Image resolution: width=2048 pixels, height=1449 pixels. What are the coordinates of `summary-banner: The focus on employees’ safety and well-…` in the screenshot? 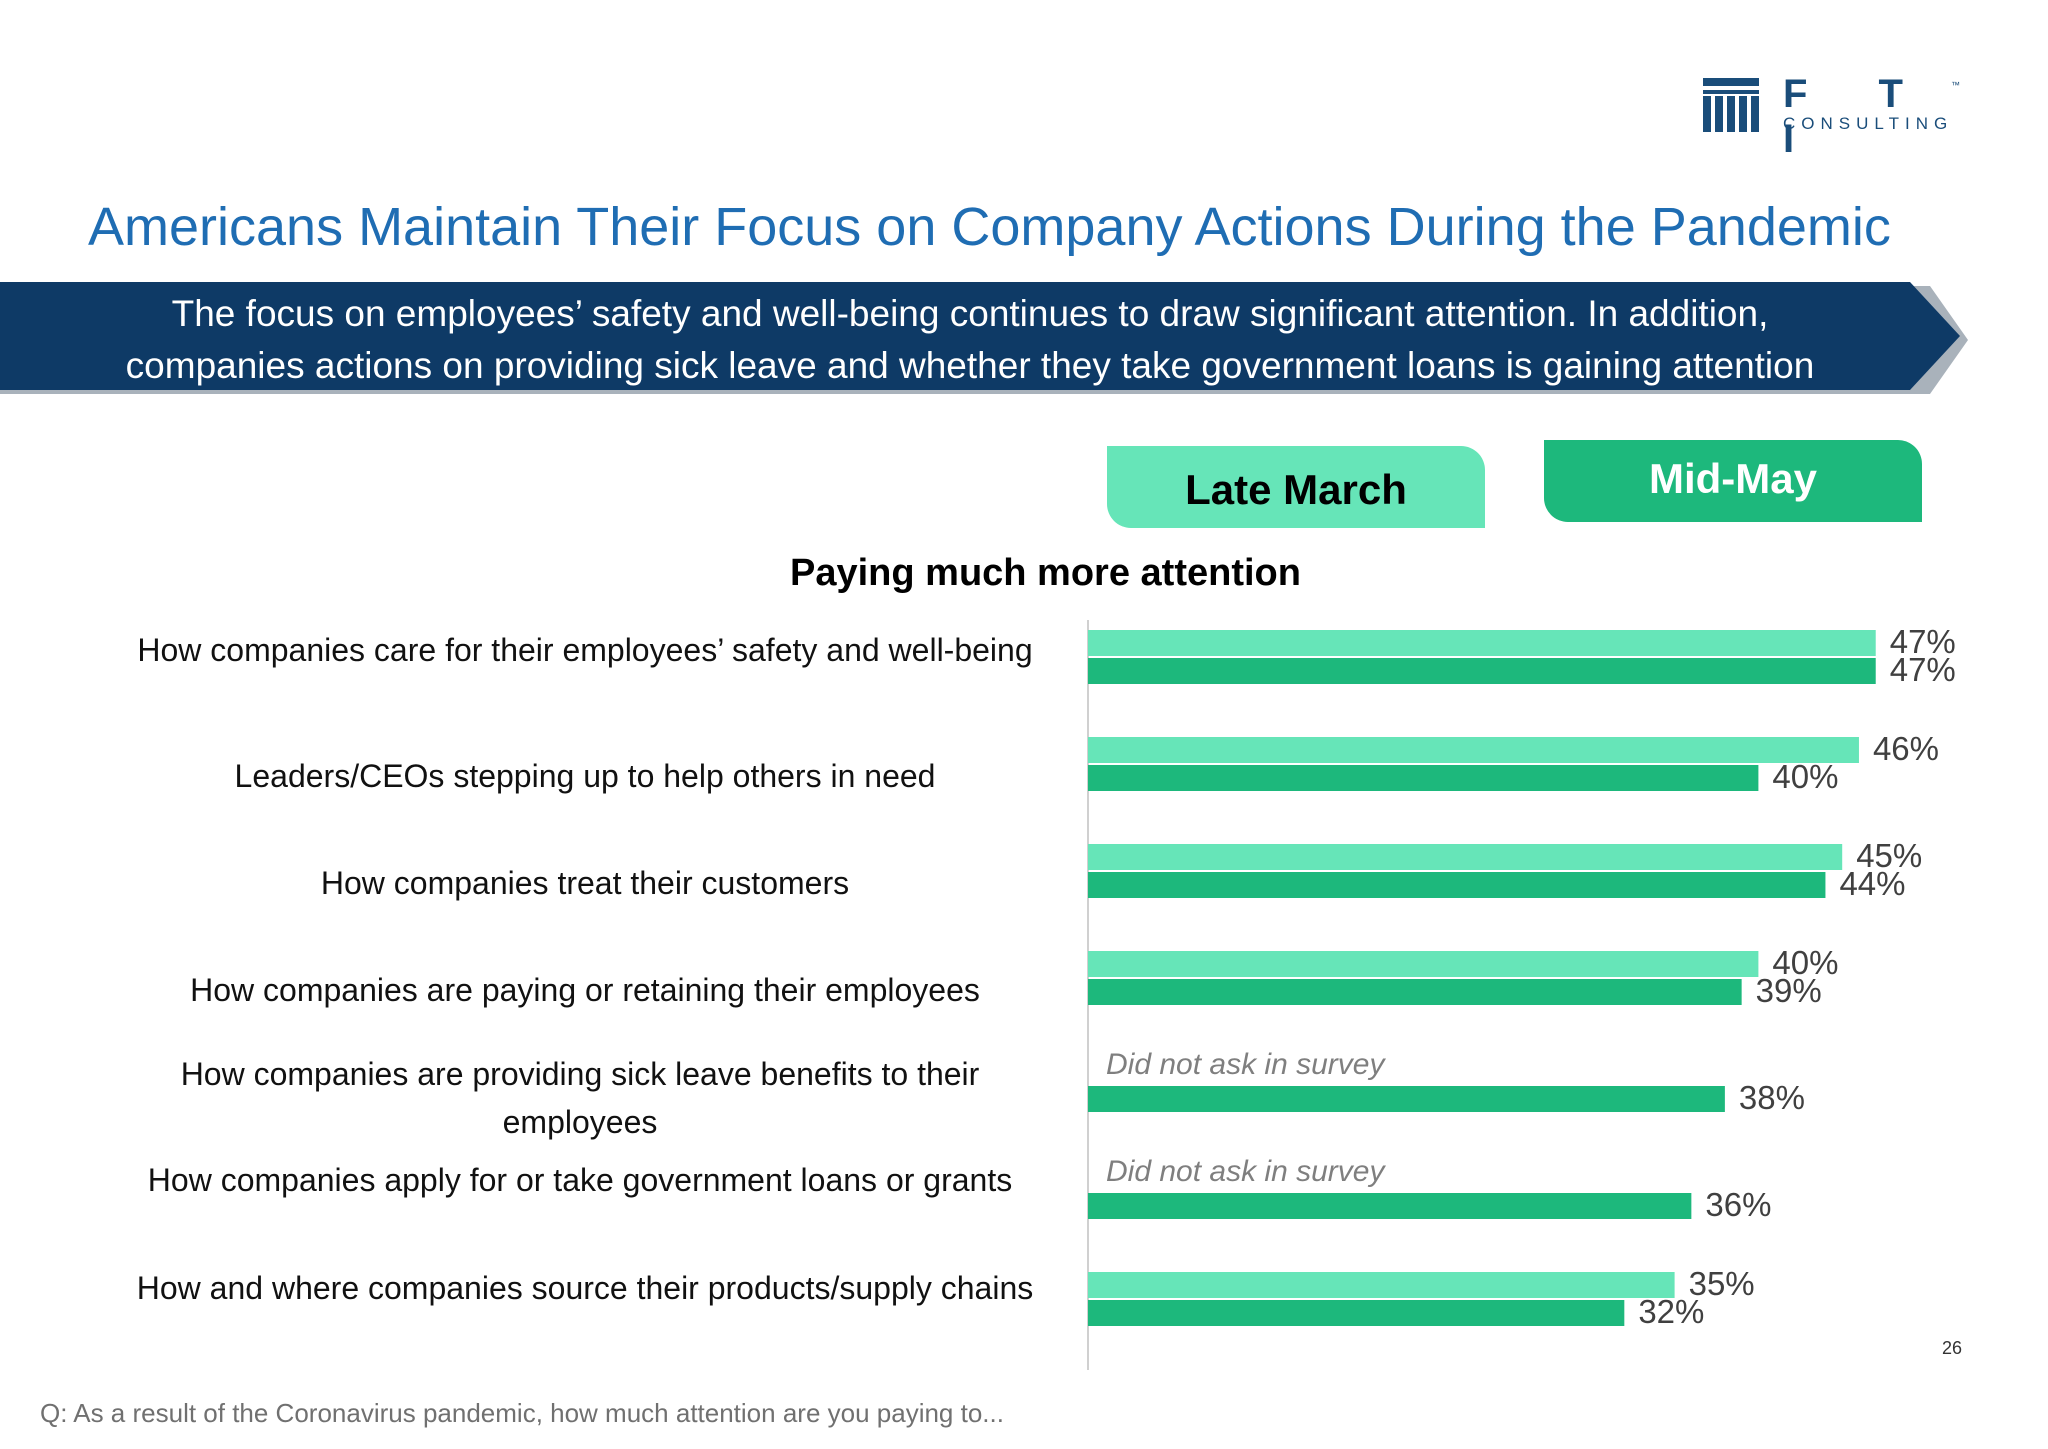 It's located at (984, 340).